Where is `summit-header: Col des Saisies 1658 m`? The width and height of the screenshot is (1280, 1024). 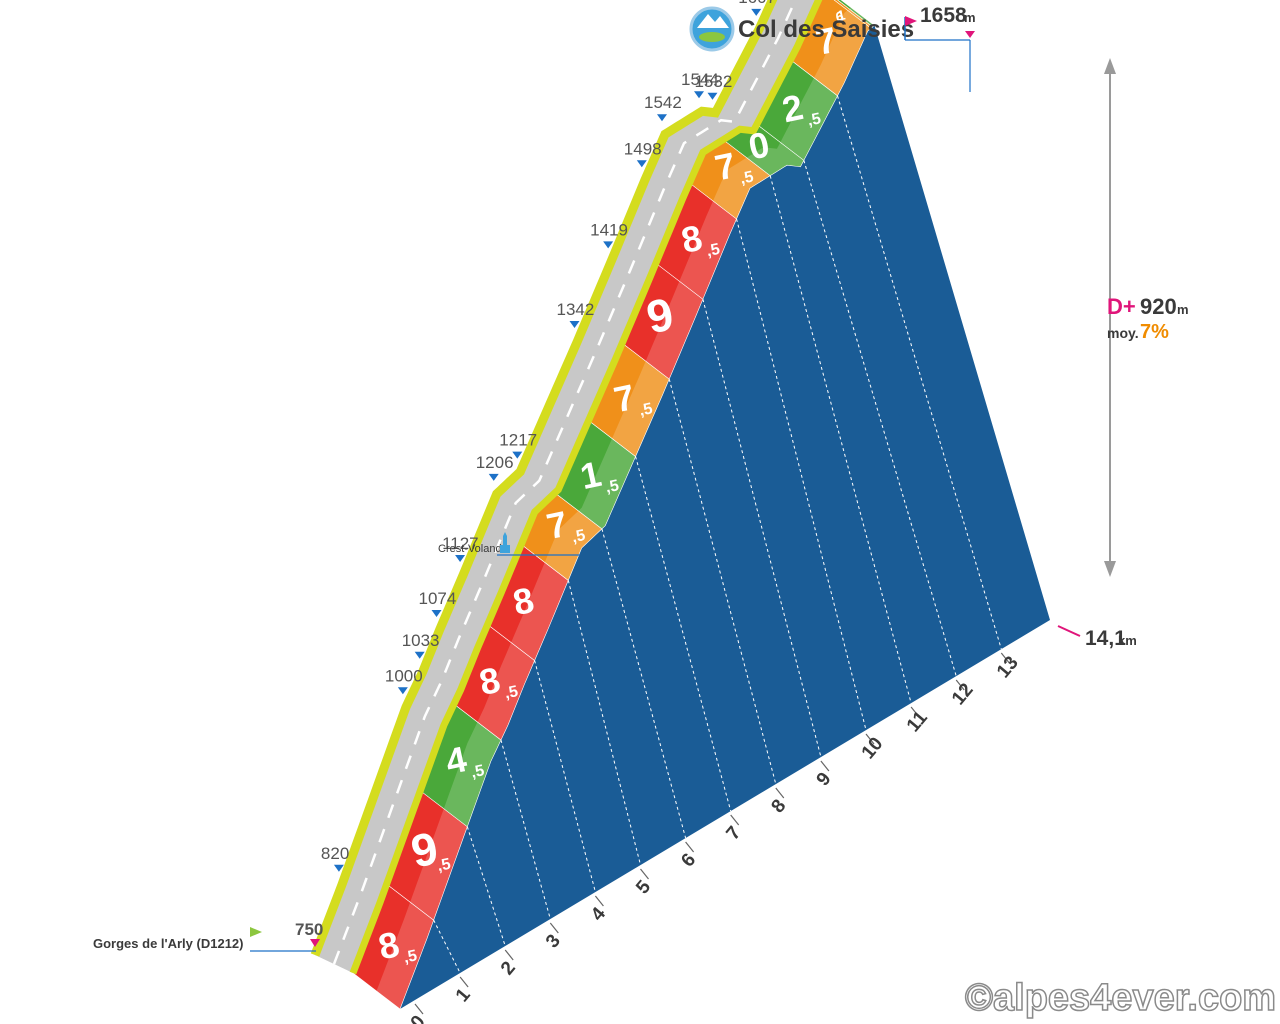 summit-header: Col des Saisies 1658 m is located at coordinates (832, 48).